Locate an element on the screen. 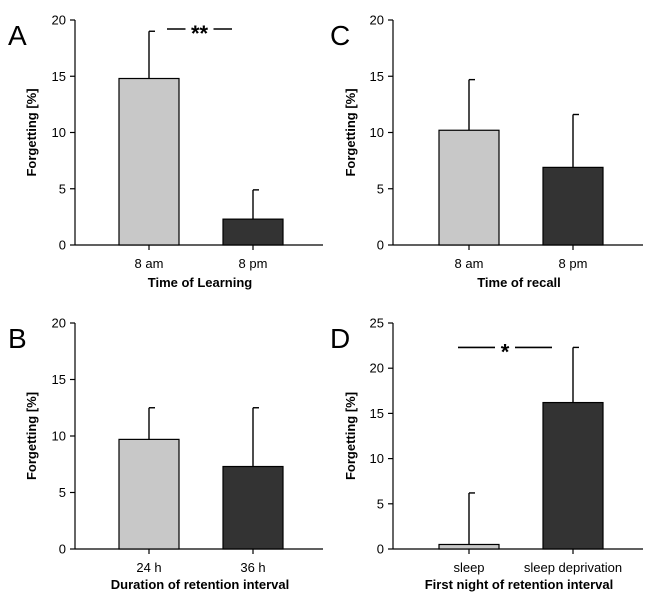 The height and width of the screenshot is (596, 647). x-axis-label: Duration of retention interval is located at coordinates (200, 584).